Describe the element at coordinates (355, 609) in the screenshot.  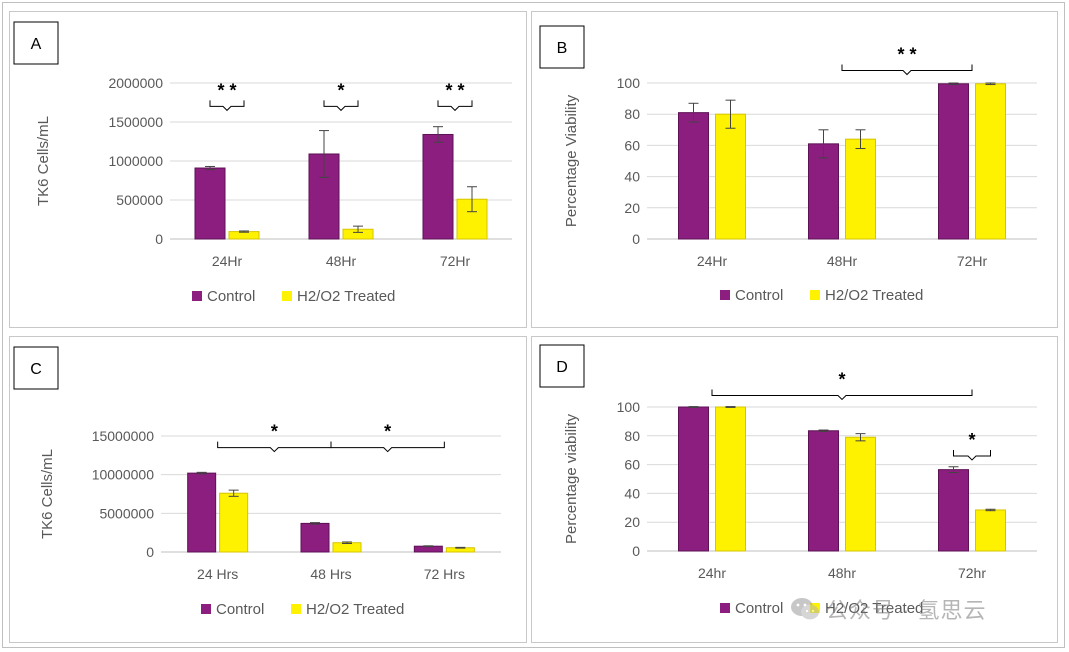
I see `chart-c-legend-label-treated: H2/O2 Treated` at that location.